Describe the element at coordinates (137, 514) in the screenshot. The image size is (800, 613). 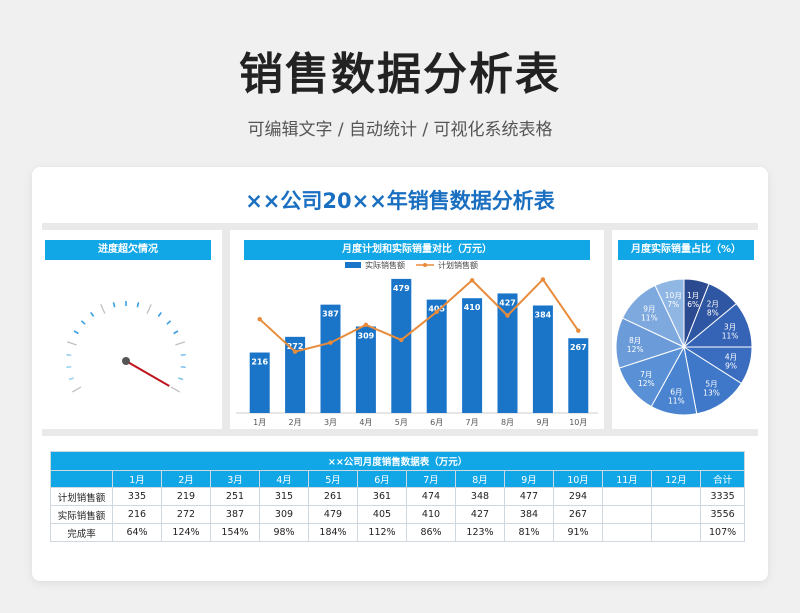
I see `table-cell: 216` at that location.